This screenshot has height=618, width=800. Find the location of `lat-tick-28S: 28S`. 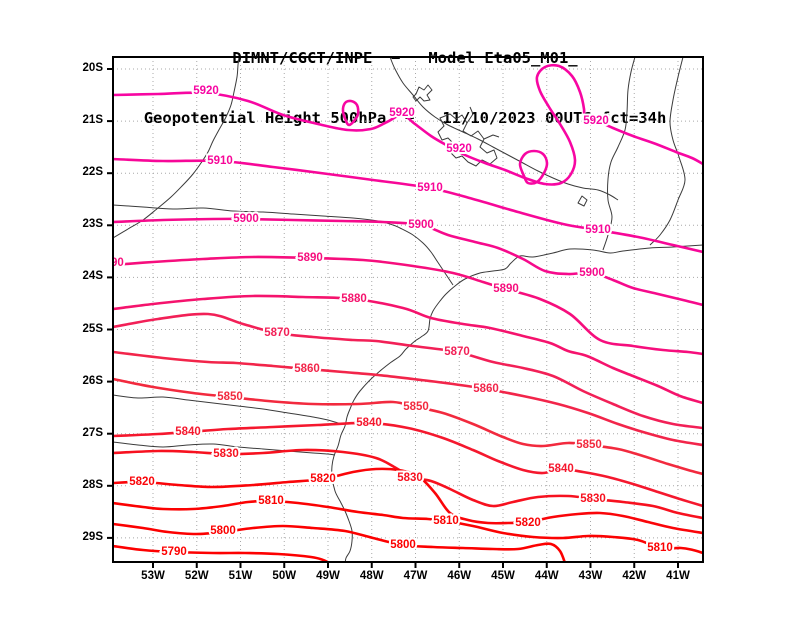

lat-tick-28S: 28S is located at coordinates (92, 484).